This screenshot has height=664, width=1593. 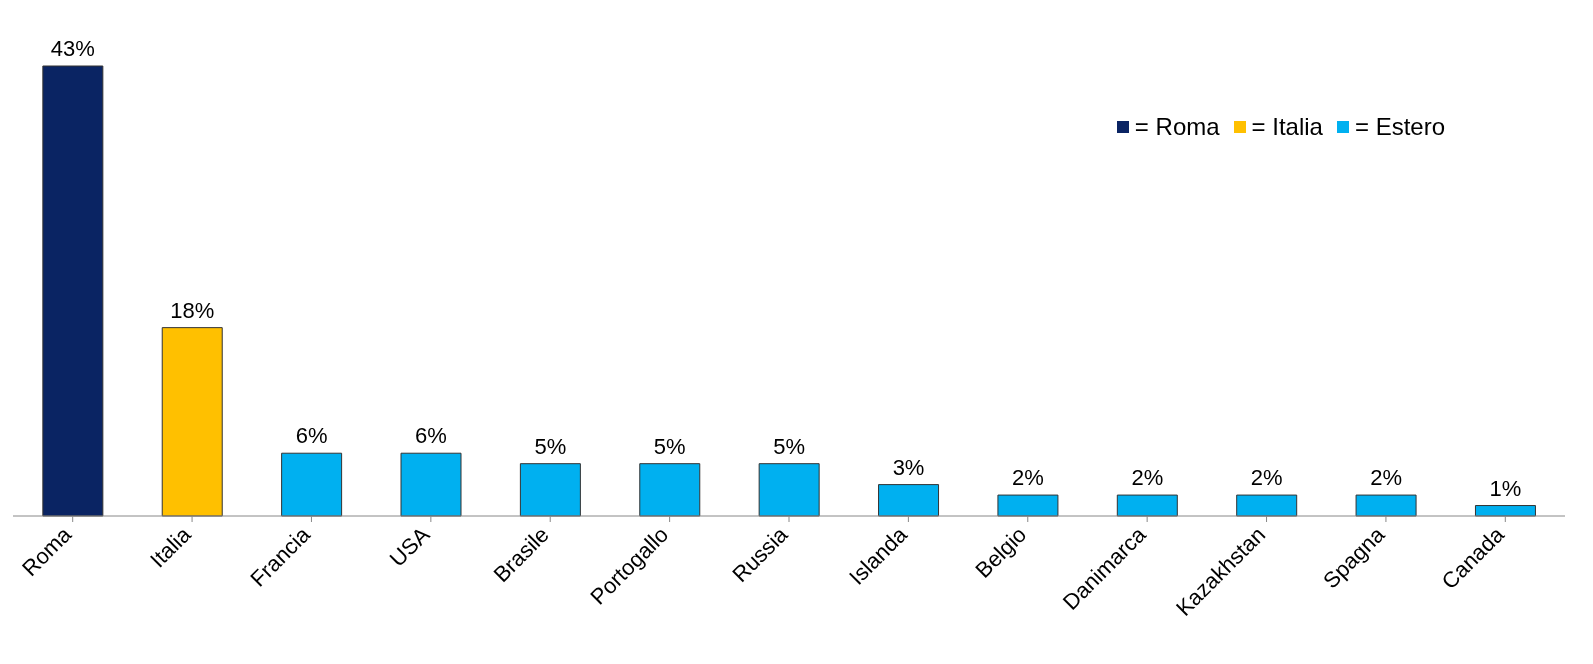 What do you see at coordinates (1286, 127) in the screenshot?
I see `legend-label: = Italia` at bounding box center [1286, 127].